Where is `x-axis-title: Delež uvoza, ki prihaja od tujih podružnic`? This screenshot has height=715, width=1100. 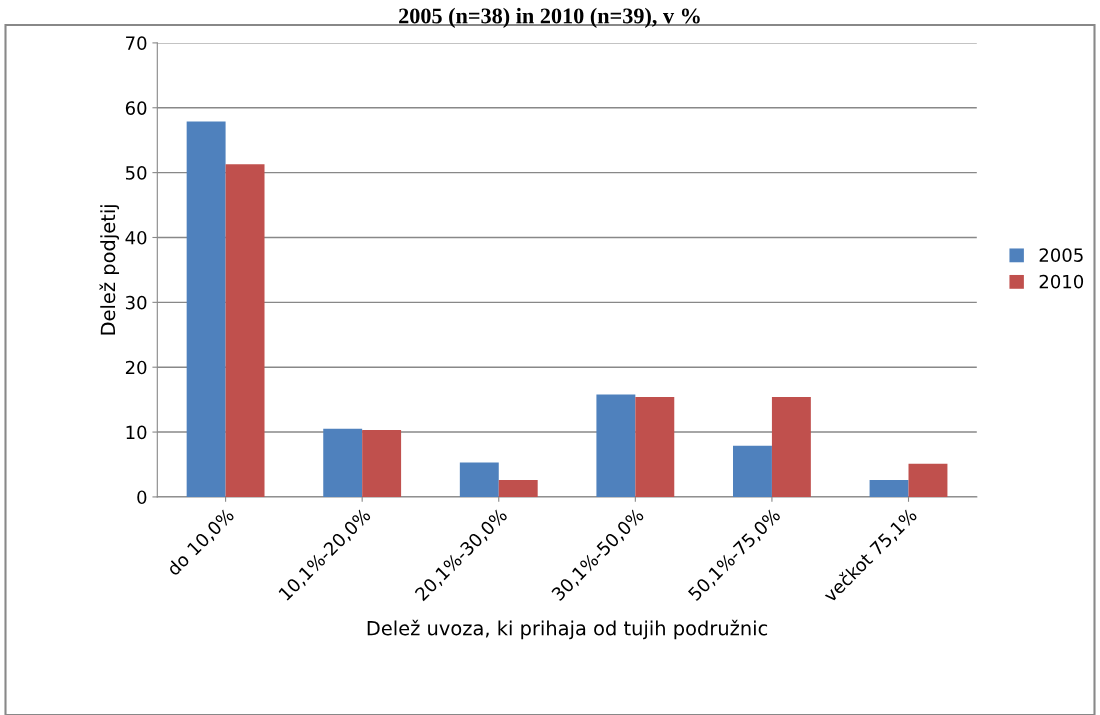
x-axis-title: Delež uvoza, ki prihaja od tujih podružnic is located at coordinates (567, 629).